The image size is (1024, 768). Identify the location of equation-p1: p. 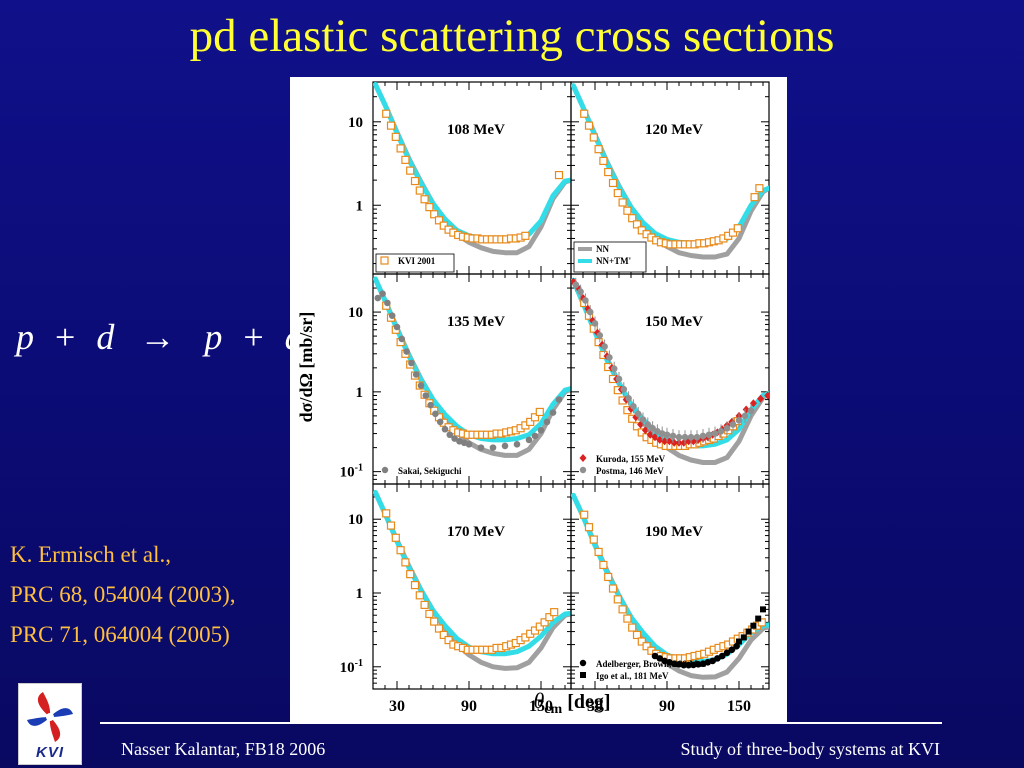
(25, 337).